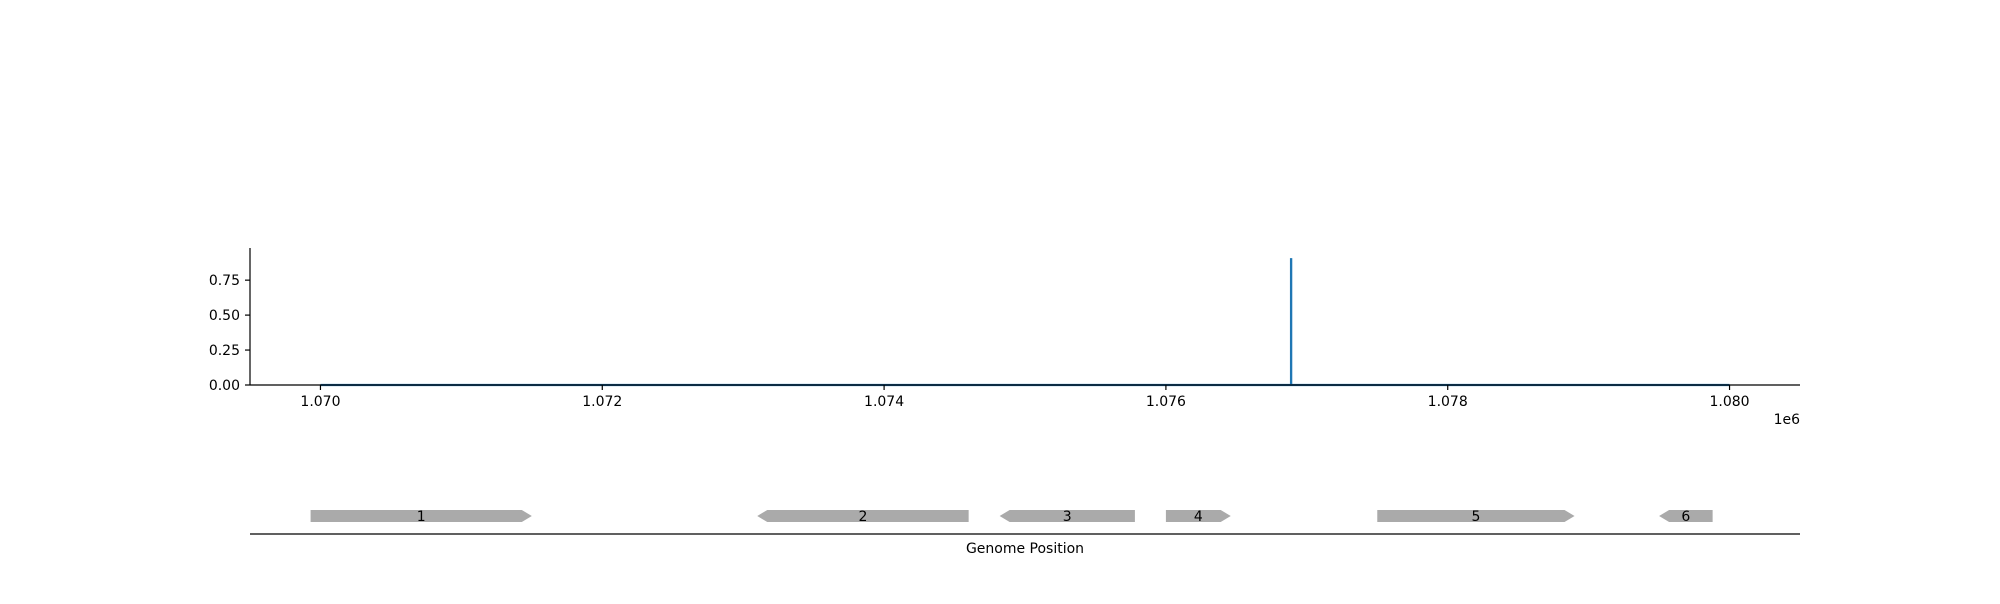  I want to click on y-tick-label: 0.25, so click(224, 351).